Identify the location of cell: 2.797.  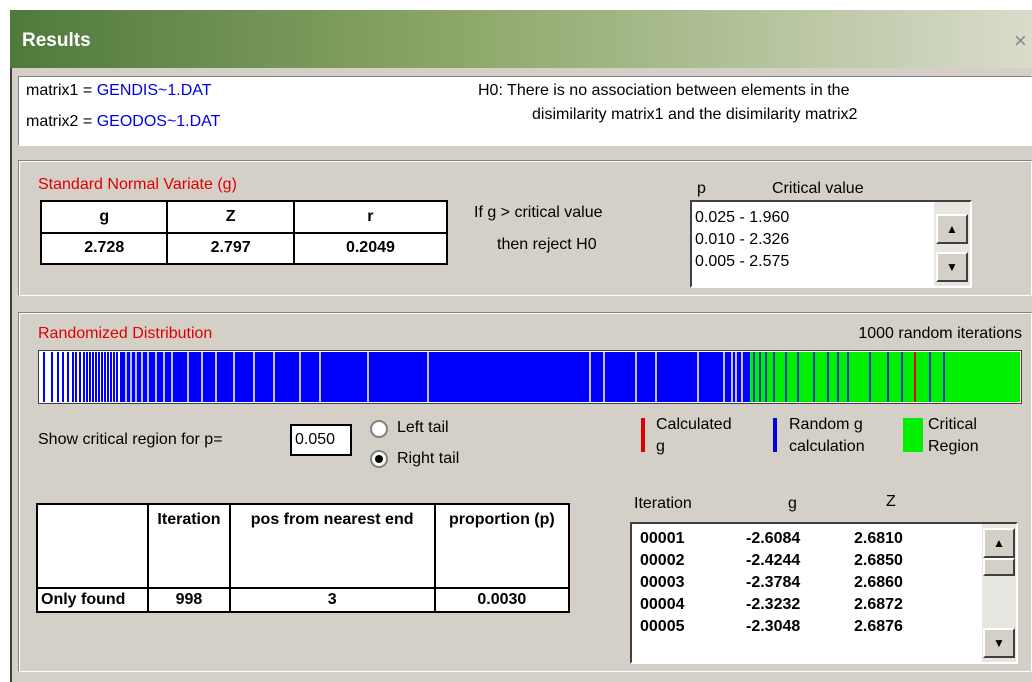
(230, 248).